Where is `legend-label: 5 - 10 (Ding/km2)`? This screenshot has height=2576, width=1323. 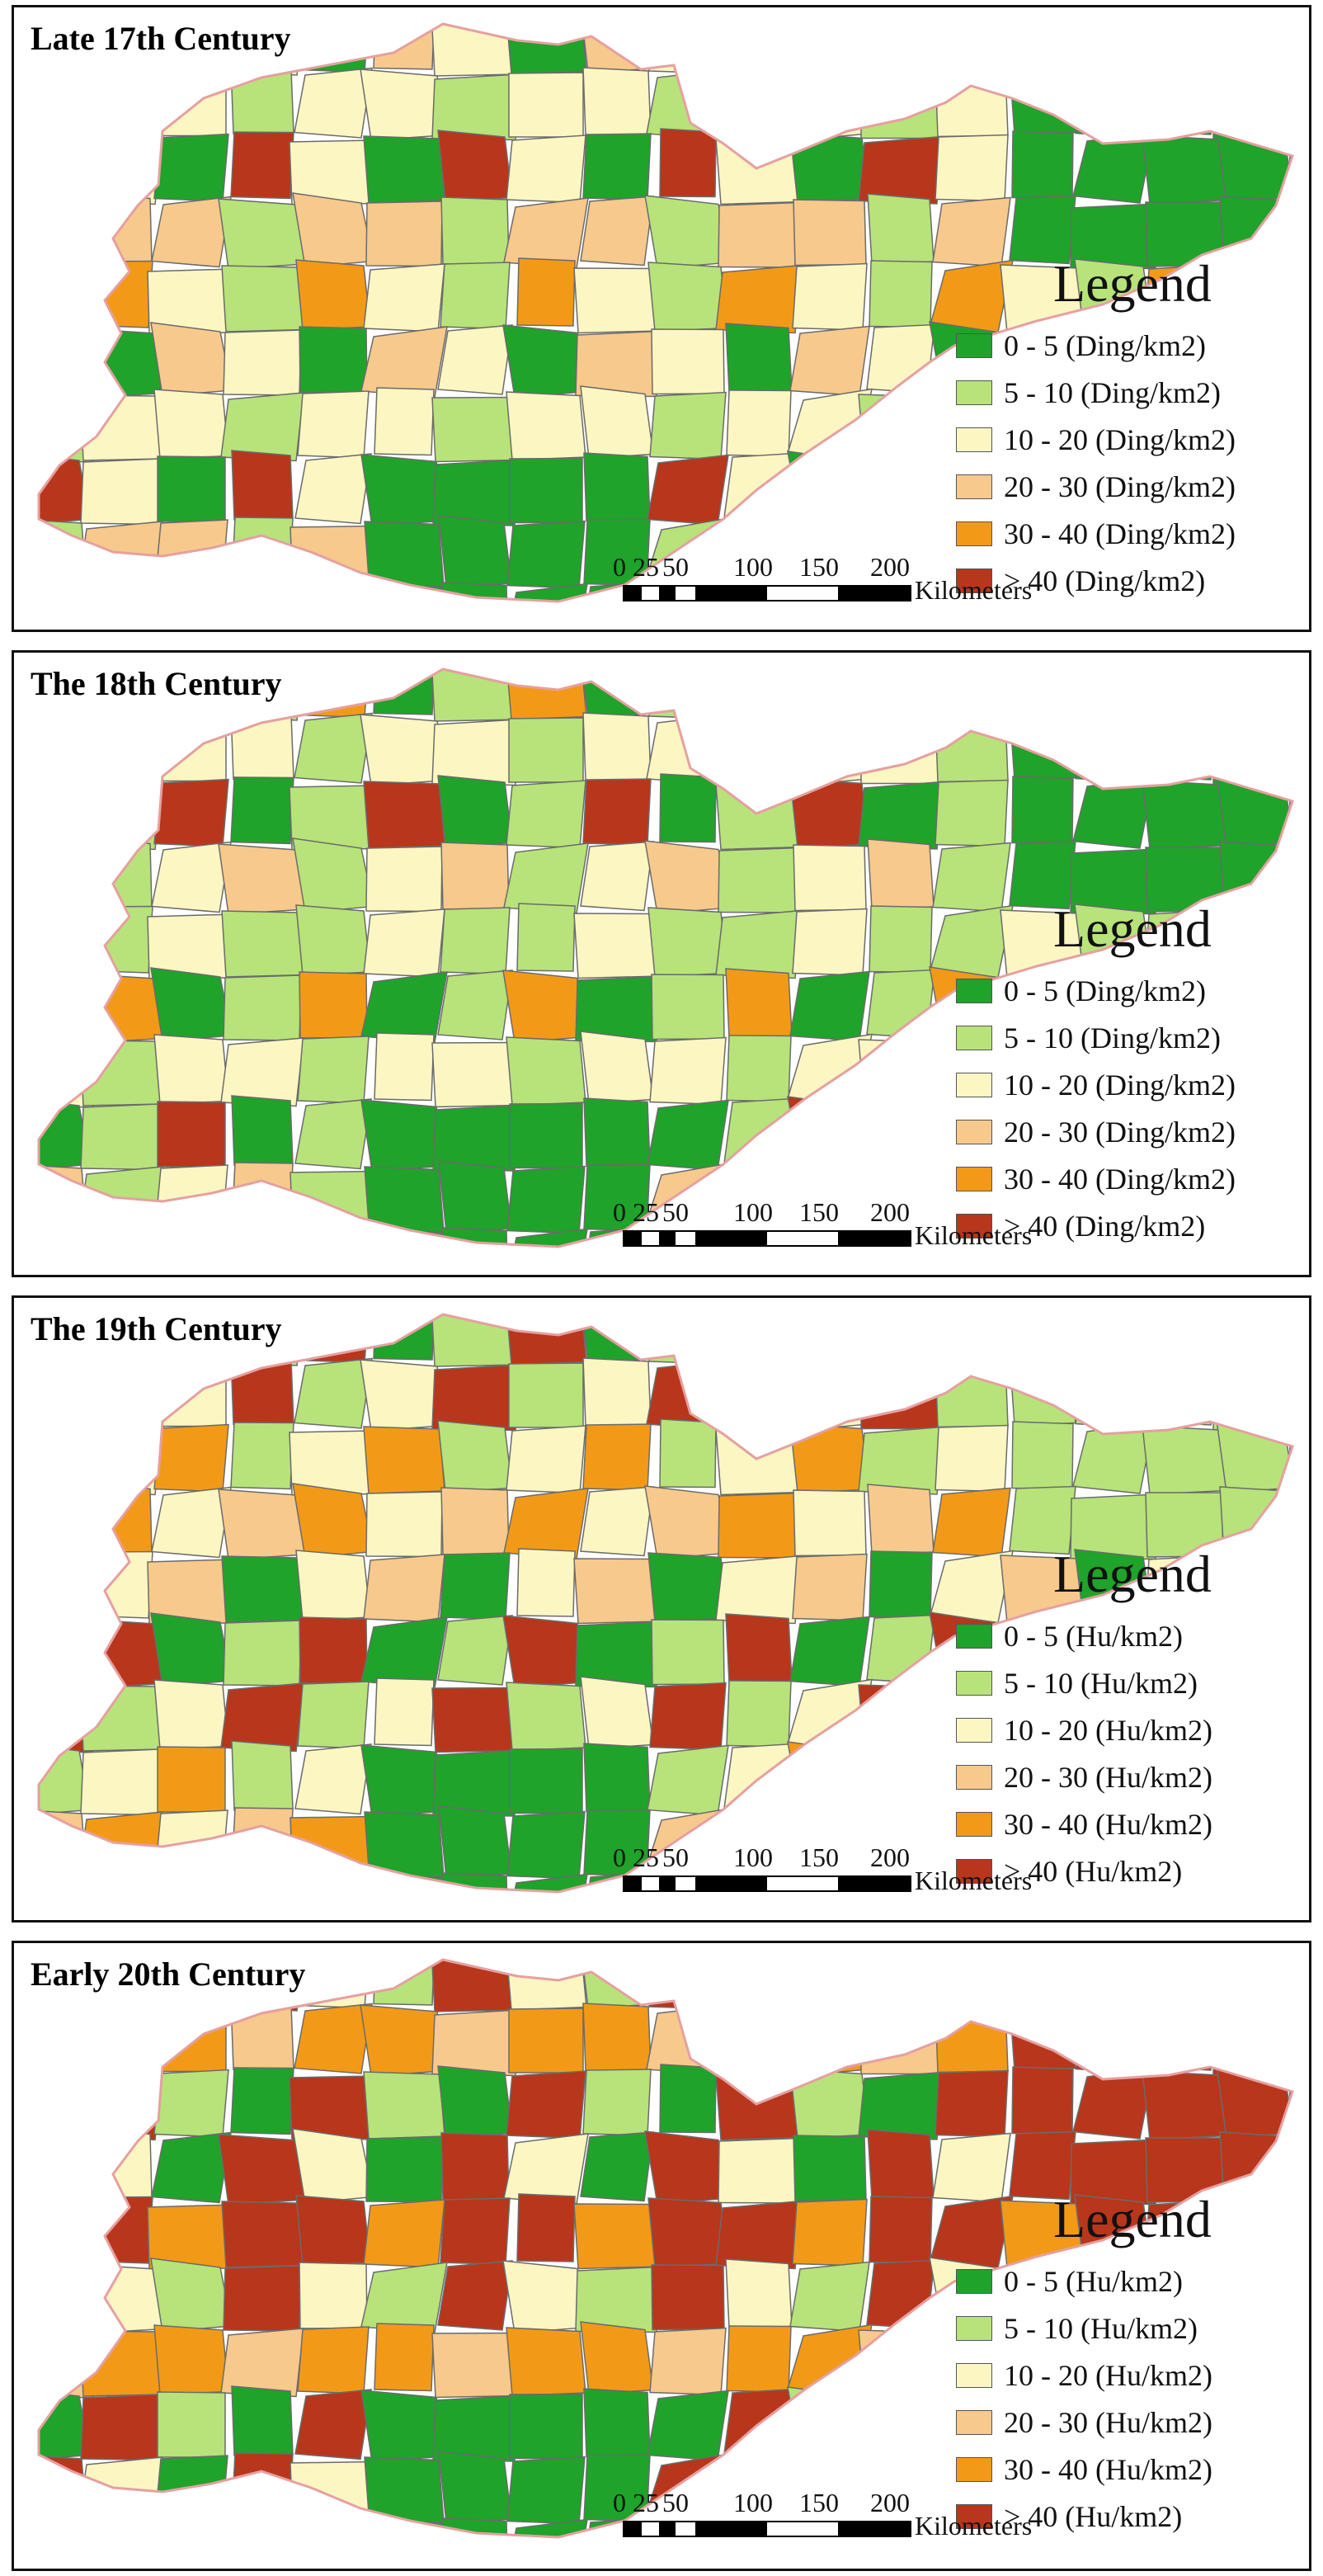 legend-label: 5 - 10 (Ding/km2) is located at coordinates (1112, 1037).